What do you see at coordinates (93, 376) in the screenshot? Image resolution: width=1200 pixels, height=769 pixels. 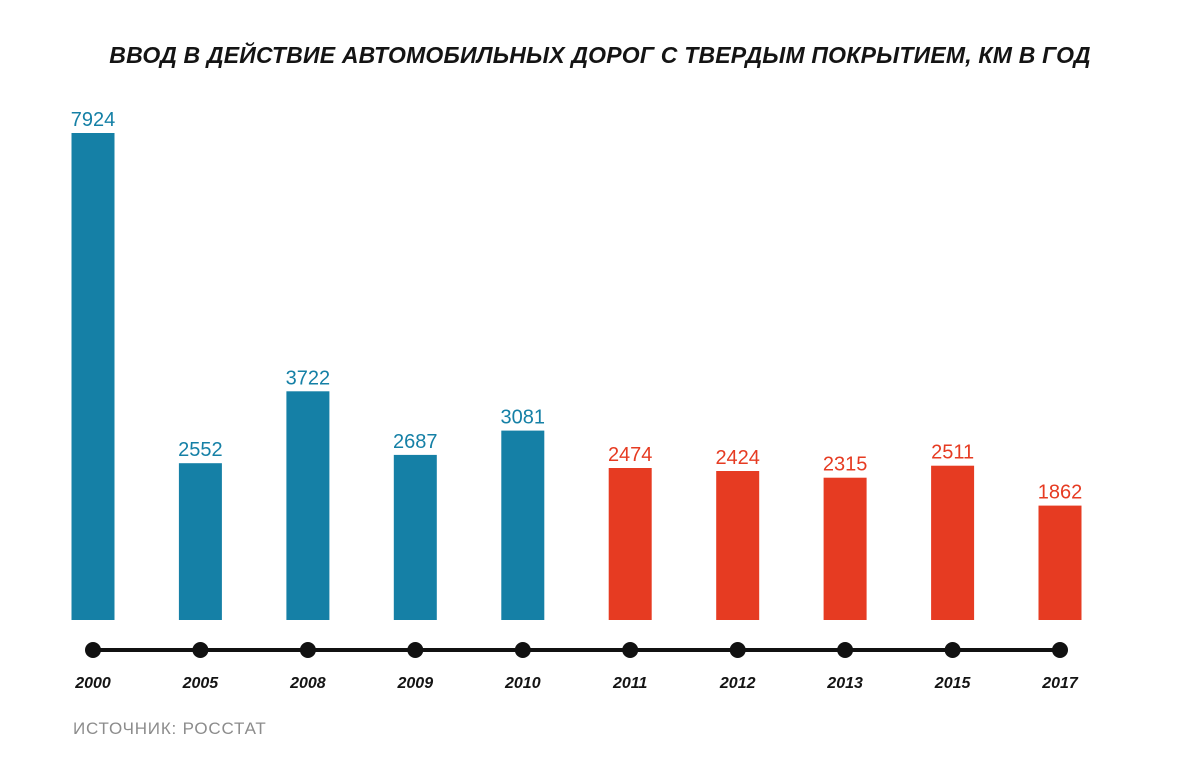 I see `bar-2000` at bounding box center [93, 376].